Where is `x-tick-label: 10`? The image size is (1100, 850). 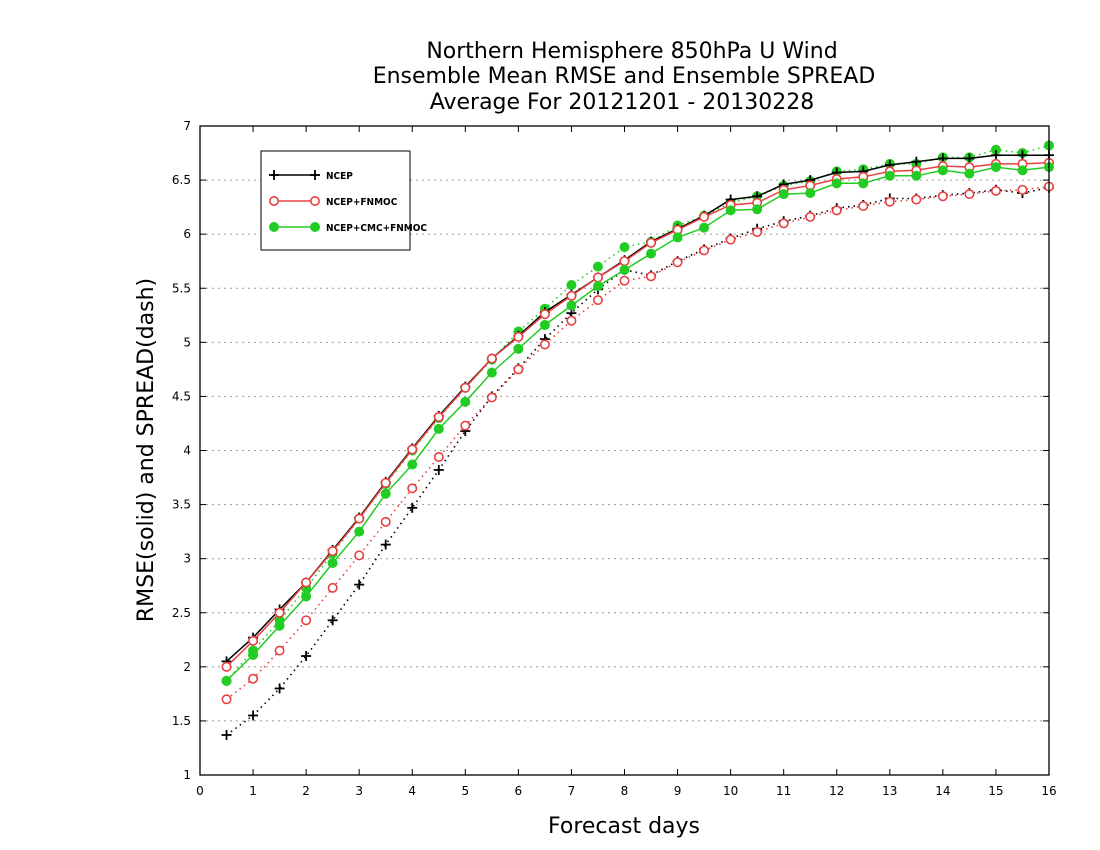
x-tick-label: 10 is located at coordinates (730, 791).